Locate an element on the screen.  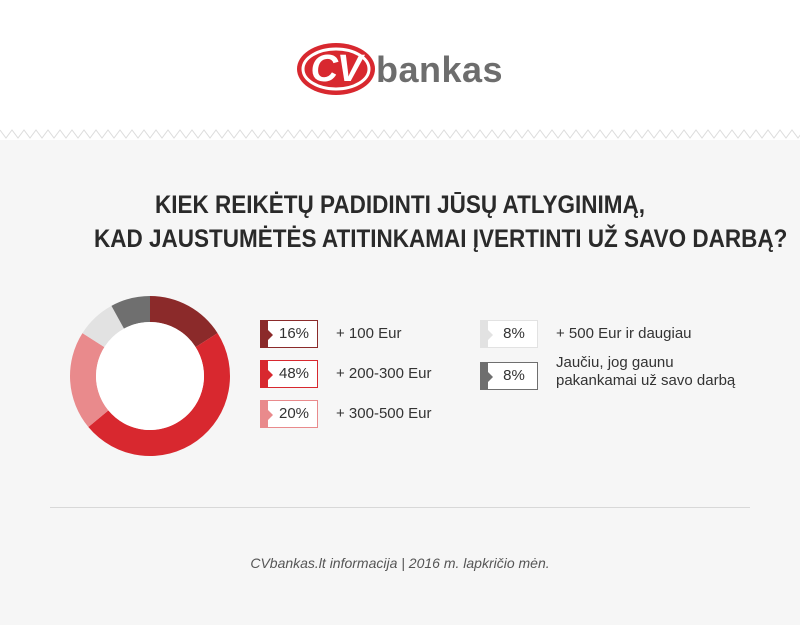
logo-badge-icon is located at coordinates (336, 69).